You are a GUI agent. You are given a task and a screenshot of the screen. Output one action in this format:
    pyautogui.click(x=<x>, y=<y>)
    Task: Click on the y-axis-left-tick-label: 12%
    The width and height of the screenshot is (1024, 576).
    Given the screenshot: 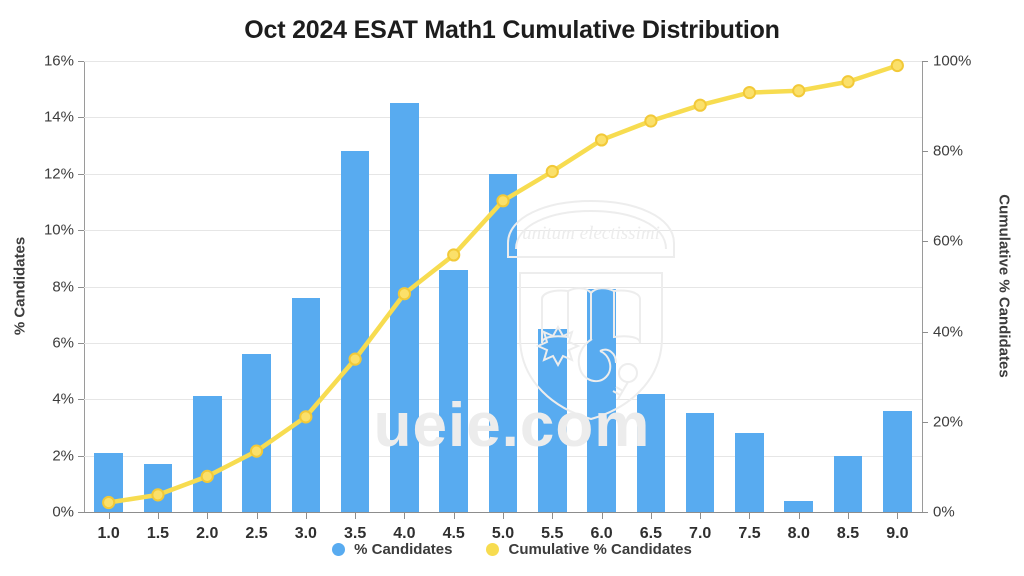 What is the action you would take?
    pyautogui.click(x=58, y=174)
    